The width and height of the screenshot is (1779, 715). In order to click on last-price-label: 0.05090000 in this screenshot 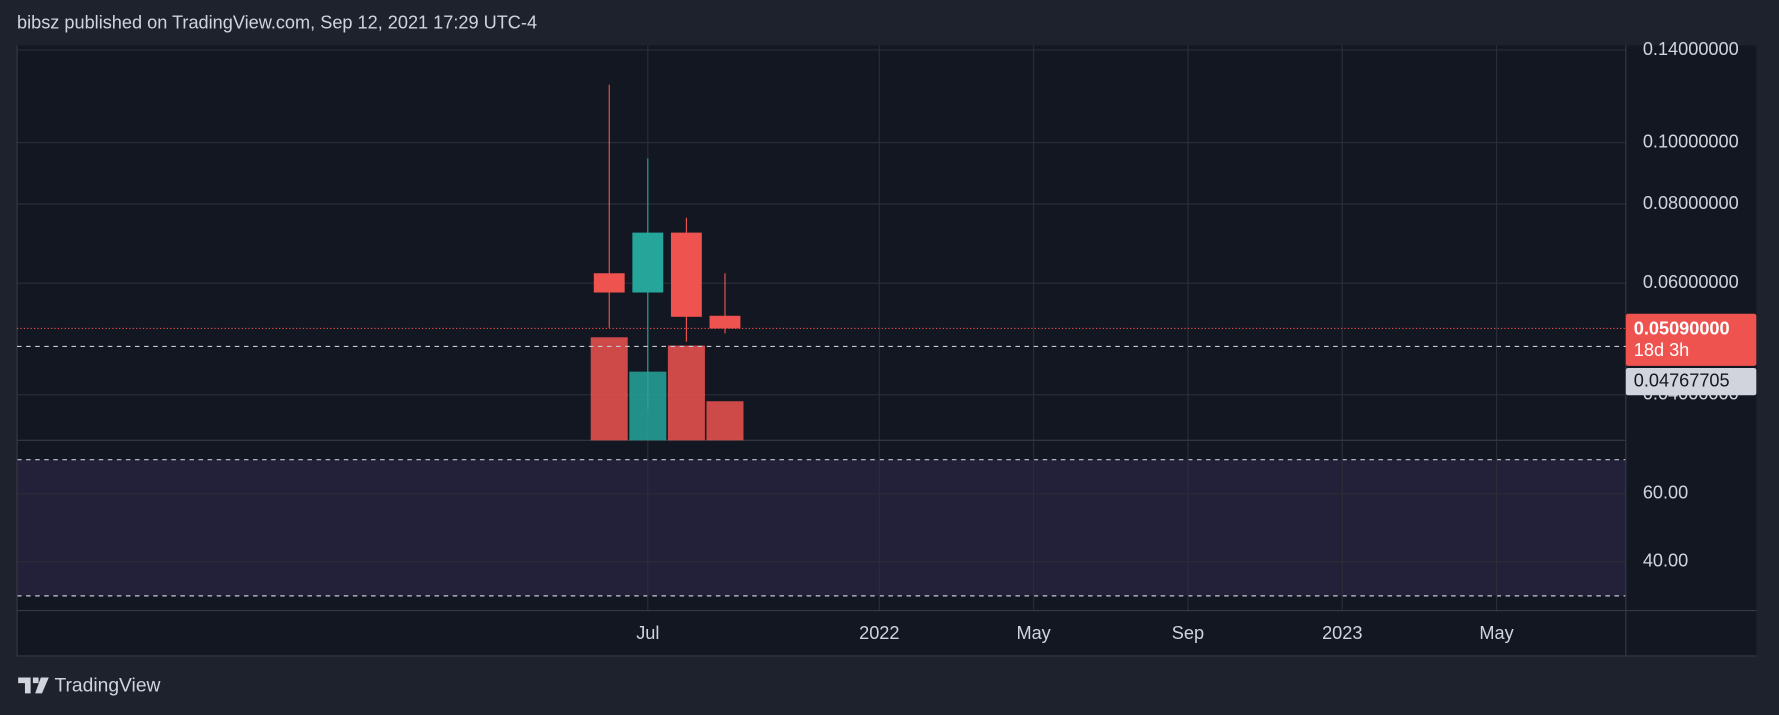, I will do `click(1682, 328)`.